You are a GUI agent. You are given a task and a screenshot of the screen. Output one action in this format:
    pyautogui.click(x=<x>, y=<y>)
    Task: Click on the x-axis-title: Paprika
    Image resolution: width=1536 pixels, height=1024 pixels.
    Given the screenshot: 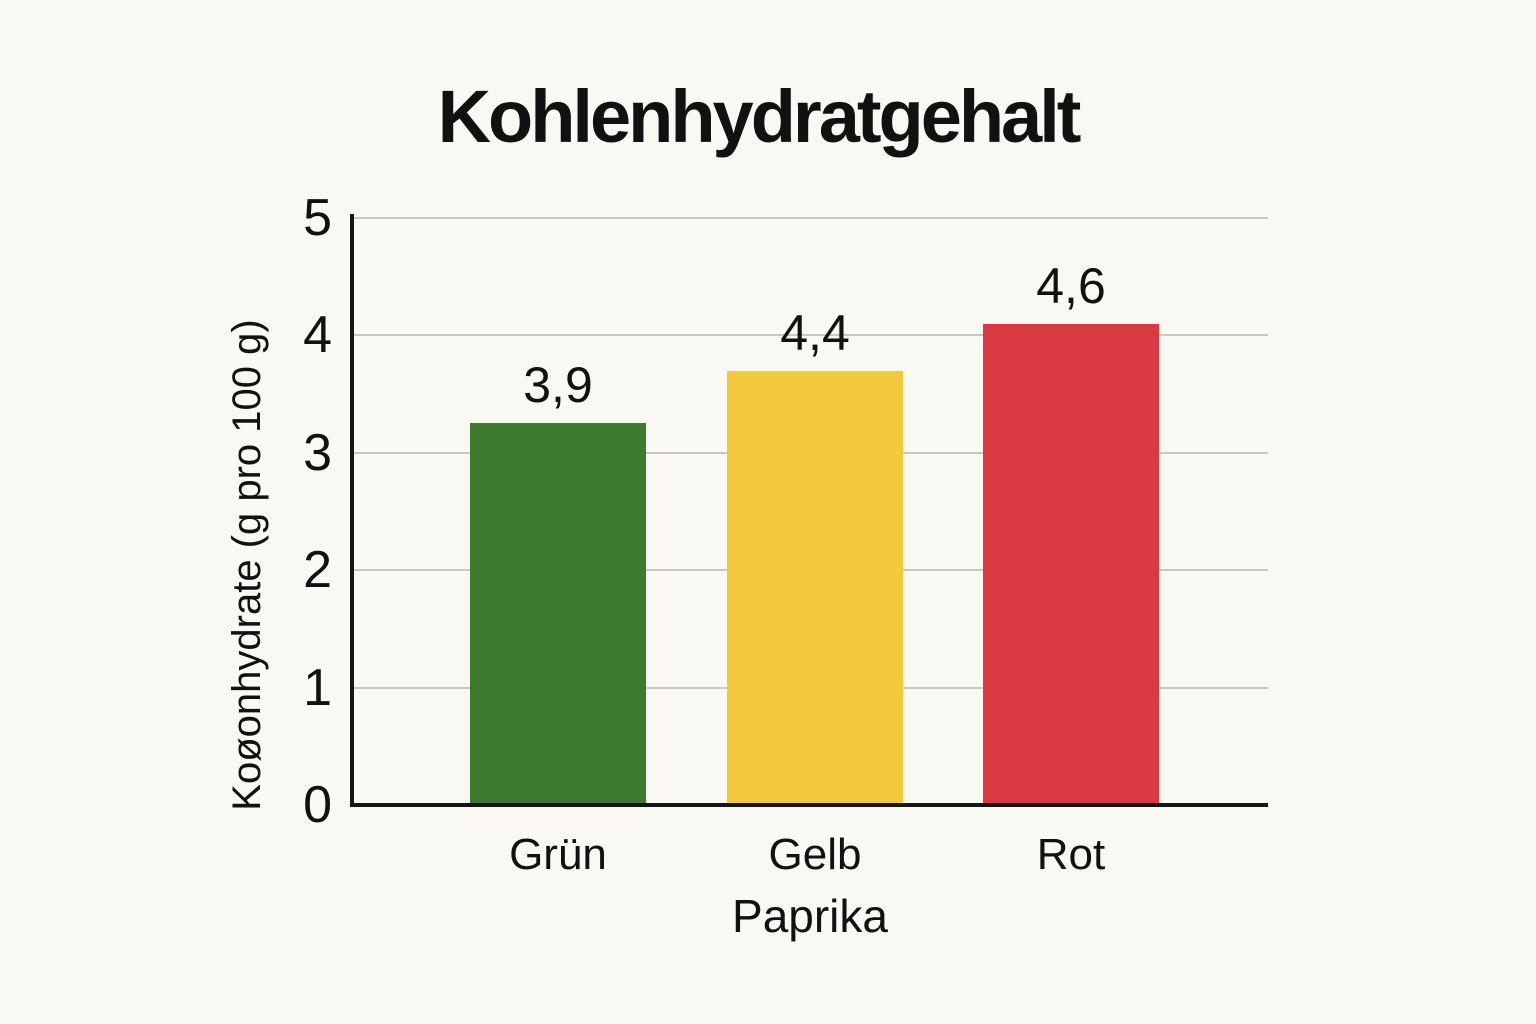 What is the action you would take?
    pyautogui.click(x=810, y=916)
    